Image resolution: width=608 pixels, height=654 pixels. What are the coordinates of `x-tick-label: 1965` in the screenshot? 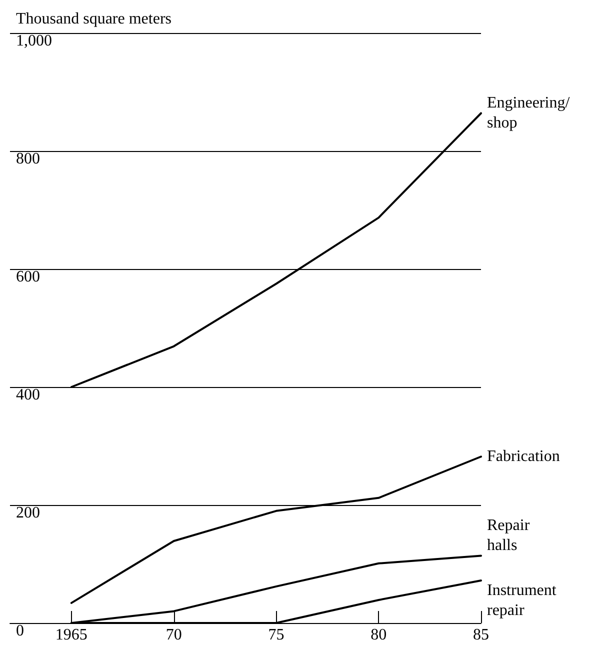 It's located at (71, 635).